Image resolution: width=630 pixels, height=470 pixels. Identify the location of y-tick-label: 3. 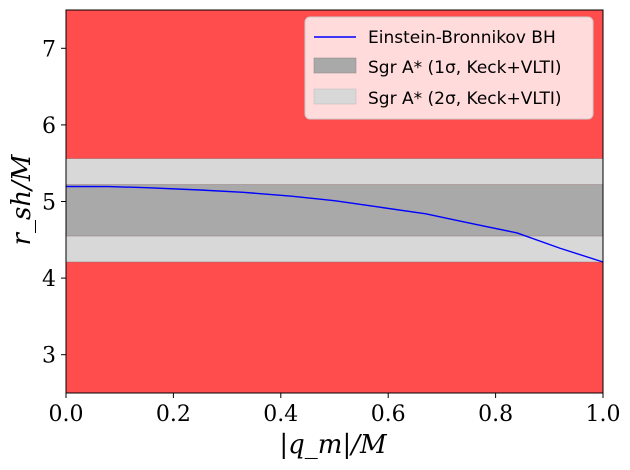
(49, 356).